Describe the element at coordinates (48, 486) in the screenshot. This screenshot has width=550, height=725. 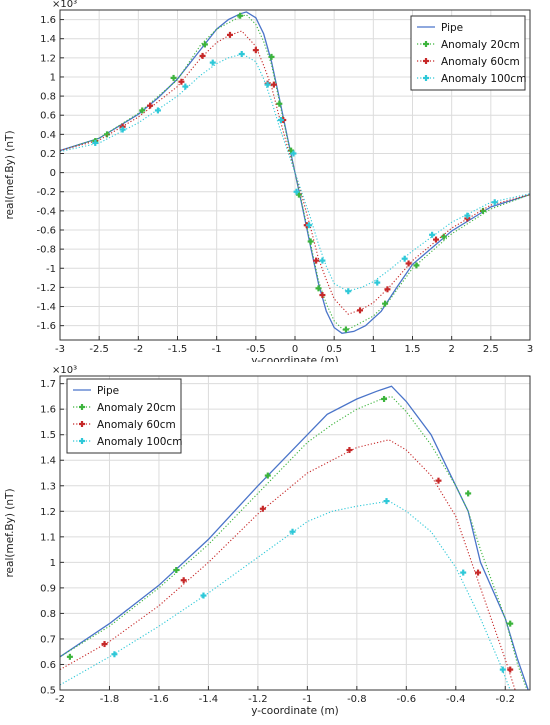
I see `y-tick-label: 1.3` at that location.